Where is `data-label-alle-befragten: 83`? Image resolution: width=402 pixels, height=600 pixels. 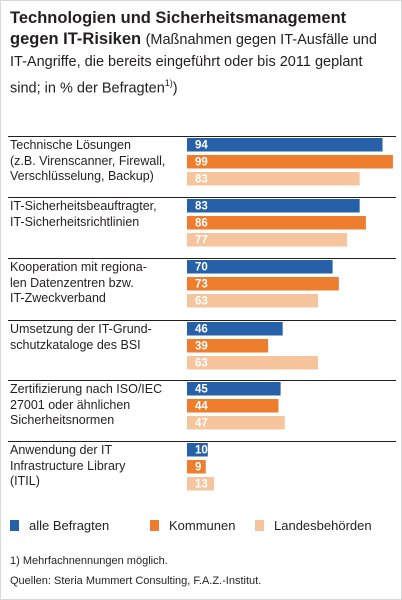
data-label-alle-befragten: 83 is located at coordinates (201, 207).